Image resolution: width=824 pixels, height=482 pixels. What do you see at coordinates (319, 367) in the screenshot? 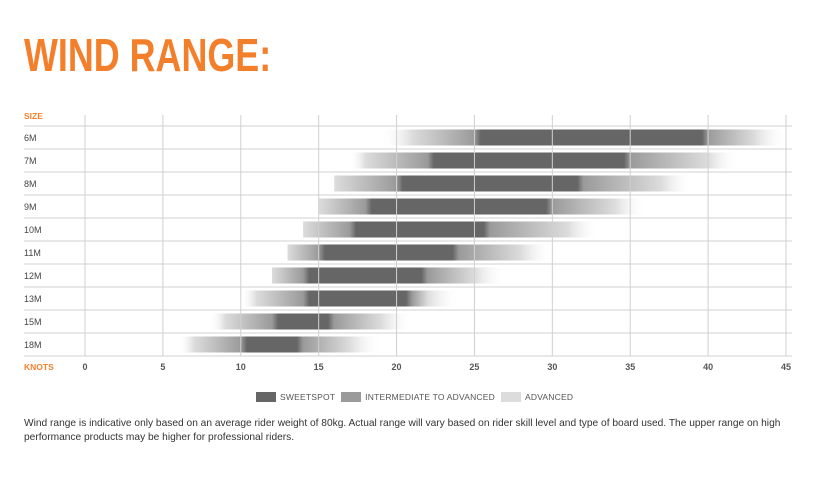
I see `x-tick-label: 15` at bounding box center [319, 367].